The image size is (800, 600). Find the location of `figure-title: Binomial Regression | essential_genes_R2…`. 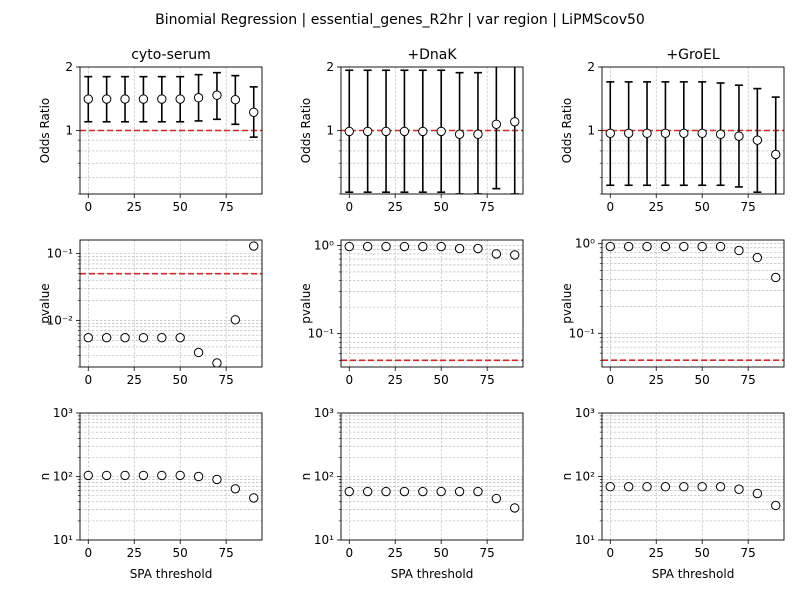

figure-title: Binomial Regression | essential_genes_R2… is located at coordinates (400, 20).